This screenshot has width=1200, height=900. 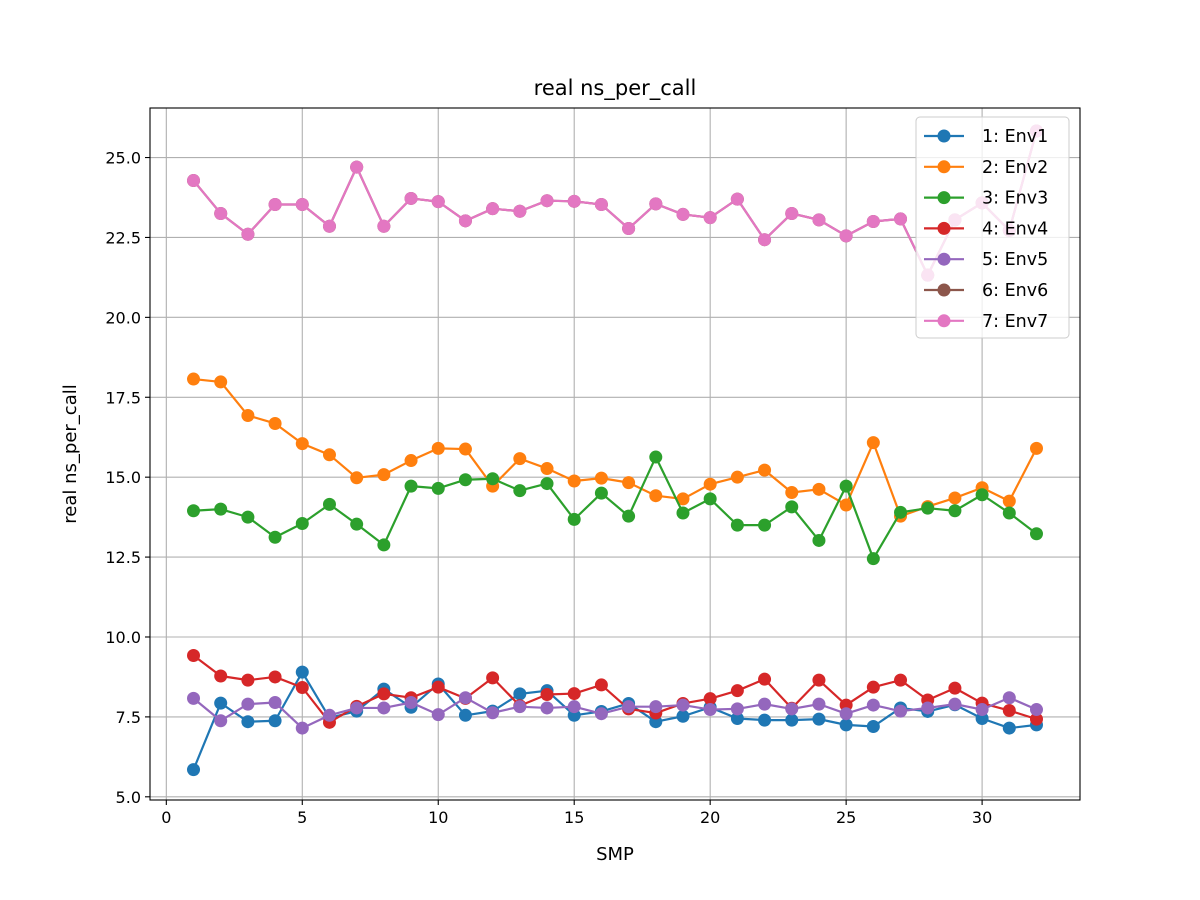 I want to click on y-tick-label: 10.0, so click(x=123, y=637).